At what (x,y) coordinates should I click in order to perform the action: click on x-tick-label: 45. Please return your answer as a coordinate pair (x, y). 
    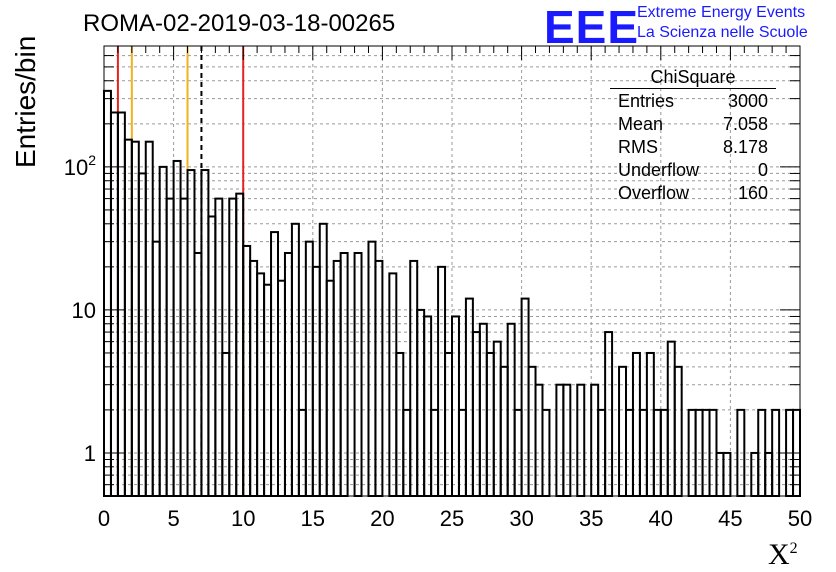
    Looking at the image, I should click on (730, 518).